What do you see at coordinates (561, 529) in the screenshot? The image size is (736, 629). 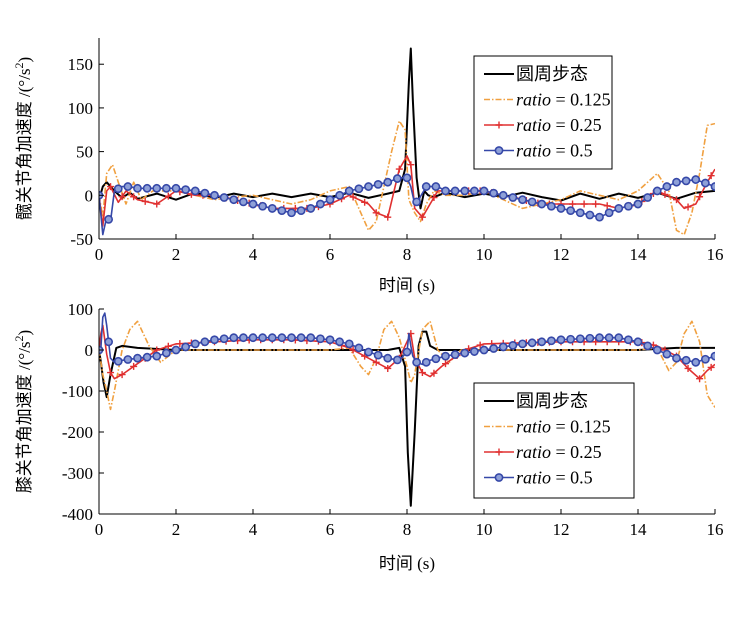 I see `x-tick-label: 12` at bounding box center [561, 529].